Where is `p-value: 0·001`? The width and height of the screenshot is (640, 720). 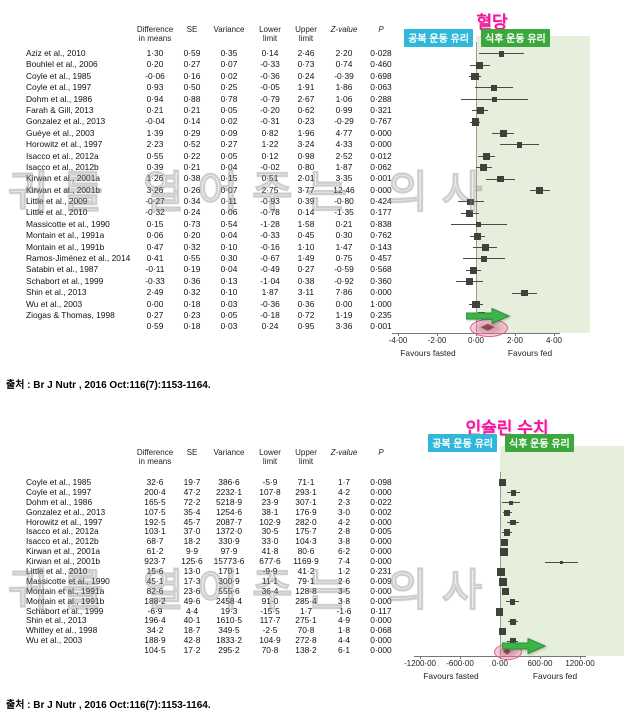
p-value: 0·001 is located at coordinates (381, 326).